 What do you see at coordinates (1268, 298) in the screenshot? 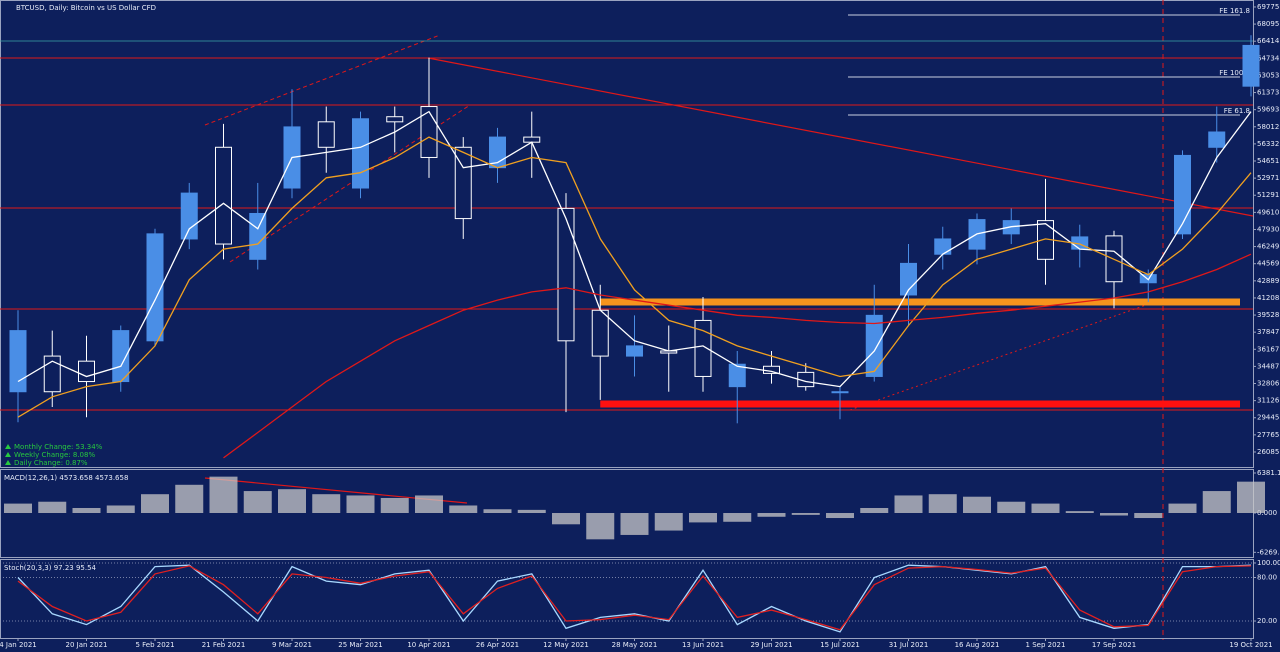
I see `y-tick-label: 41208.7` at bounding box center [1268, 298].